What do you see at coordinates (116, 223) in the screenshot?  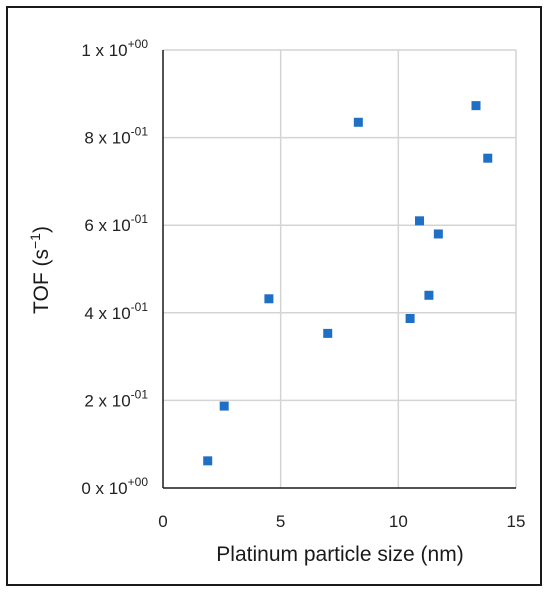 I see `y-tick-label-3: 6 x 10-01` at bounding box center [116, 223].